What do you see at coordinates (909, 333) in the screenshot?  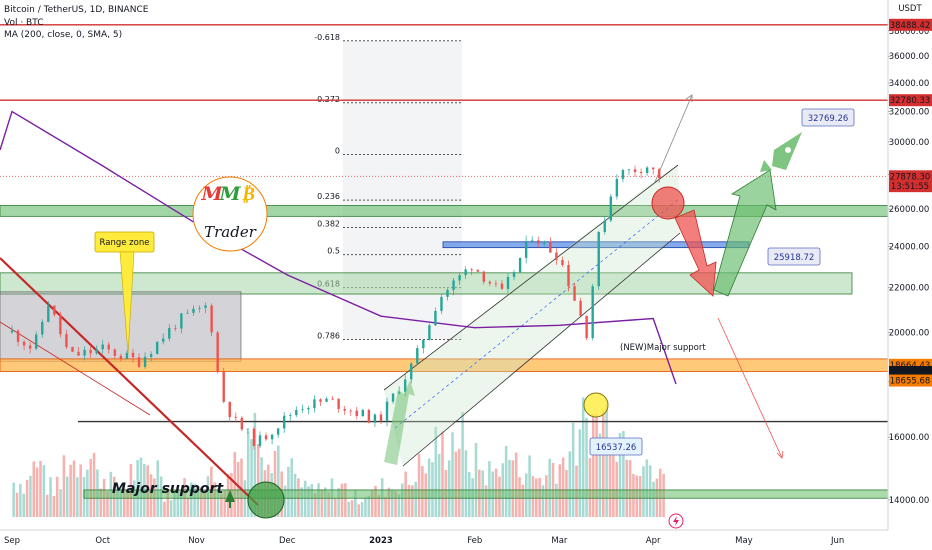 I see `y-tick-label: 20000.00` at bounding box center [909, 333].